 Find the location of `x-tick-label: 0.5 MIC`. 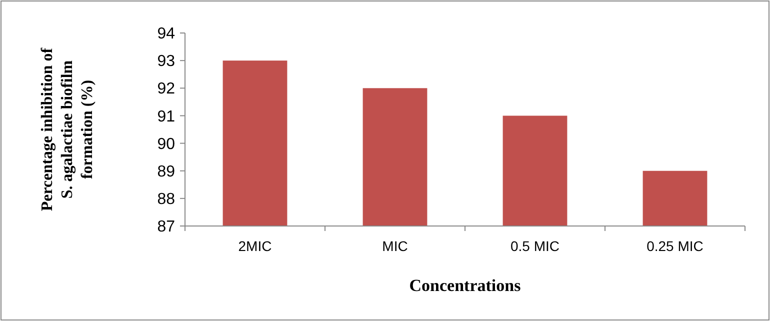

x-tick-label: 0.5 MIC is located at coordinates (535, 246).